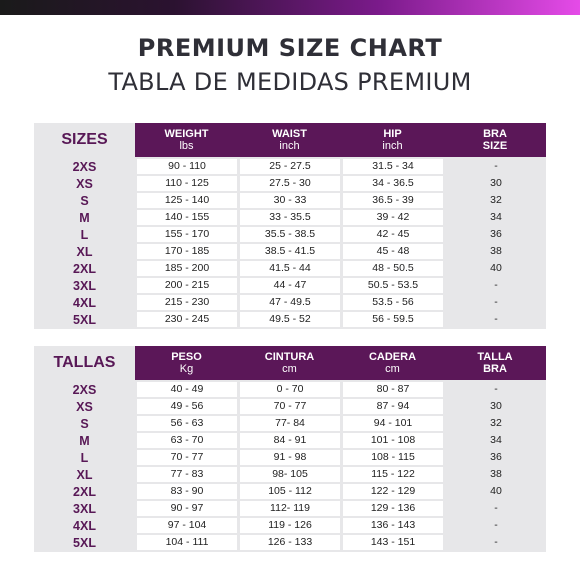  Describe the element at coordinates (290, 475) in the screenshot. I see `table-row: XL 77 - 83 98- 105 115 - 122 38` at that location.